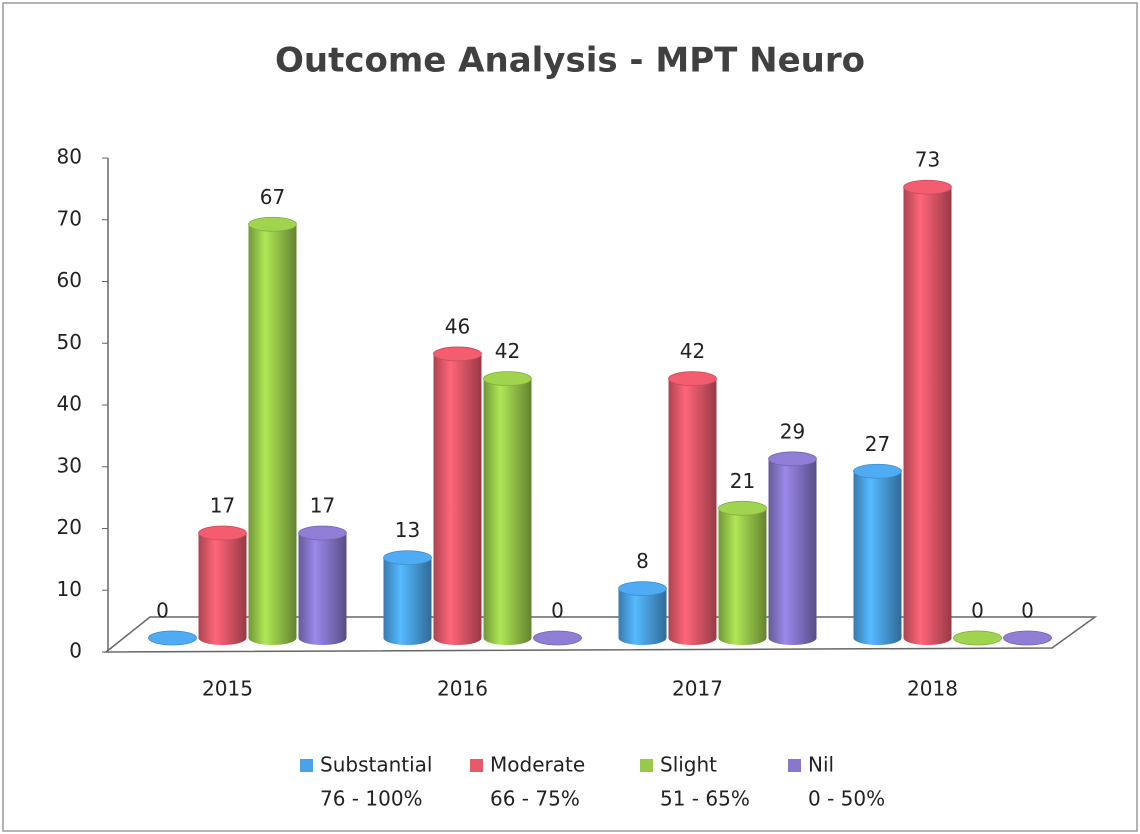  Describe the element at coordinates (600, 634) in the screenshot. I see `floor` at that location.